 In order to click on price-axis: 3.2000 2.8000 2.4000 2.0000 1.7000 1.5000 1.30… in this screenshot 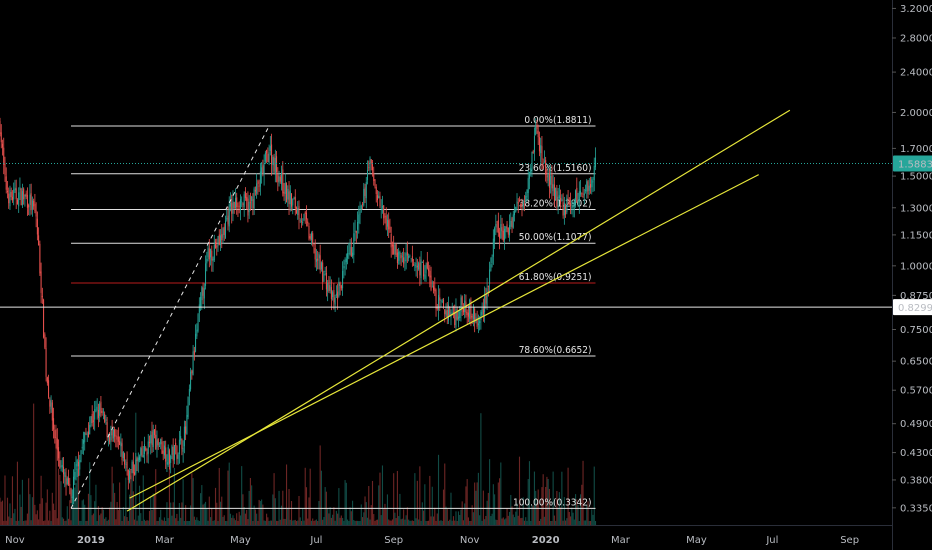, I will do `click(912, 275)`.